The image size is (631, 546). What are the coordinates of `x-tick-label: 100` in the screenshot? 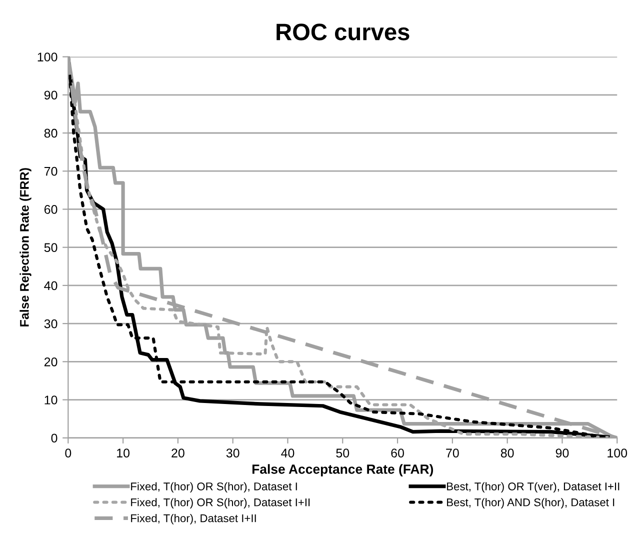 It's located at (618, 453).